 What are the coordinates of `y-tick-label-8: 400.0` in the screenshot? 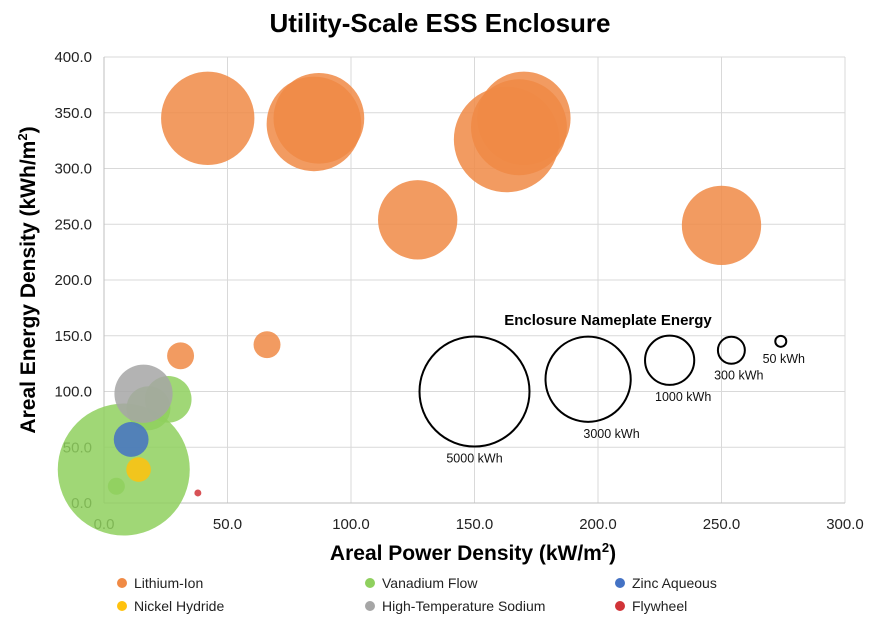 It's located at (73, 57).